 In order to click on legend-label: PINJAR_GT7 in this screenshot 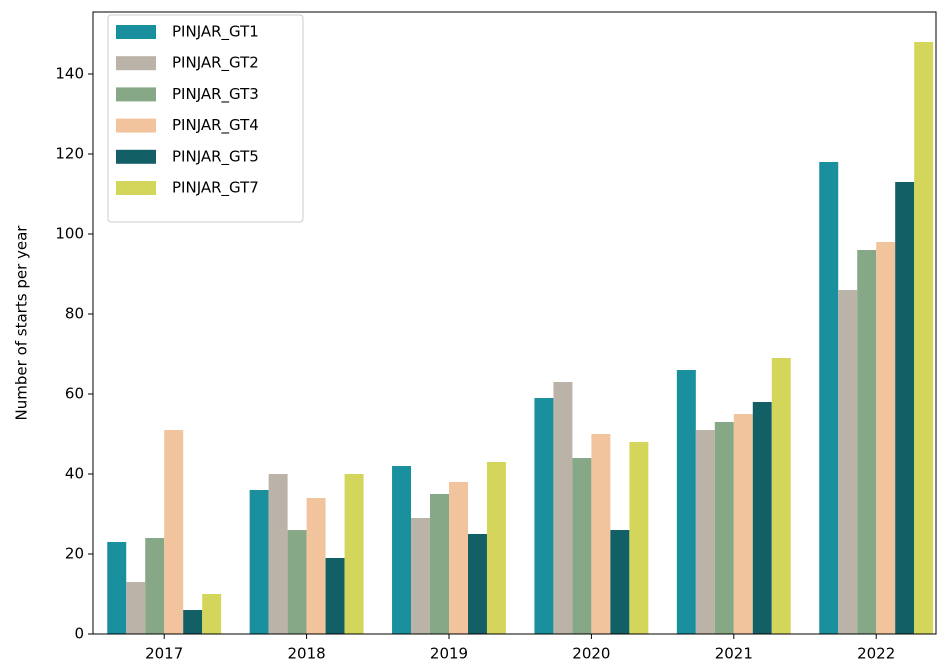, I will do `click(215, 188)`.